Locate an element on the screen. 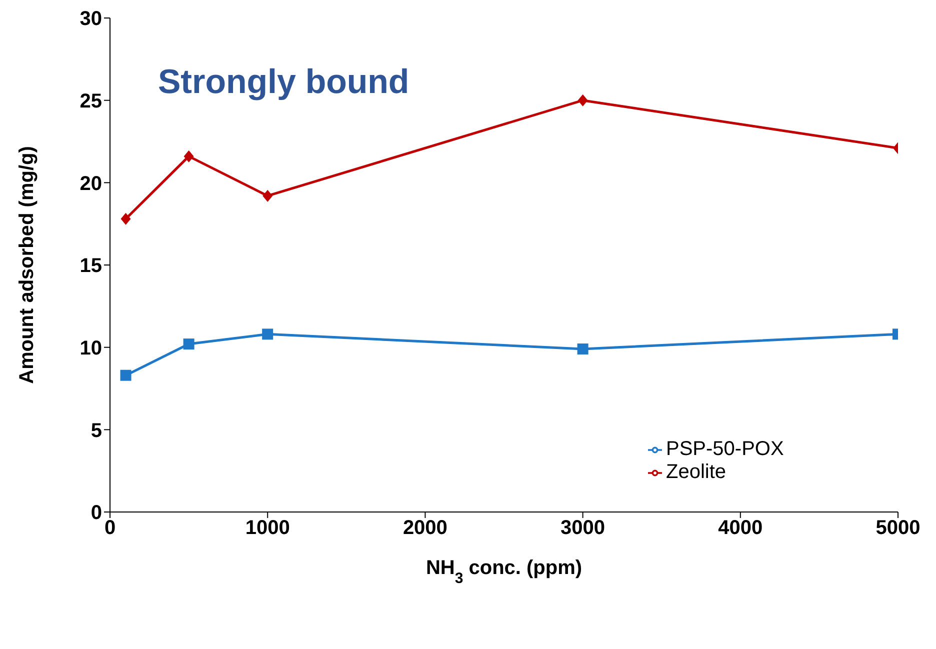 This screenshot has height=649, width=936. legend-label: PSP-50-POX is located at coordinates (725, 449).